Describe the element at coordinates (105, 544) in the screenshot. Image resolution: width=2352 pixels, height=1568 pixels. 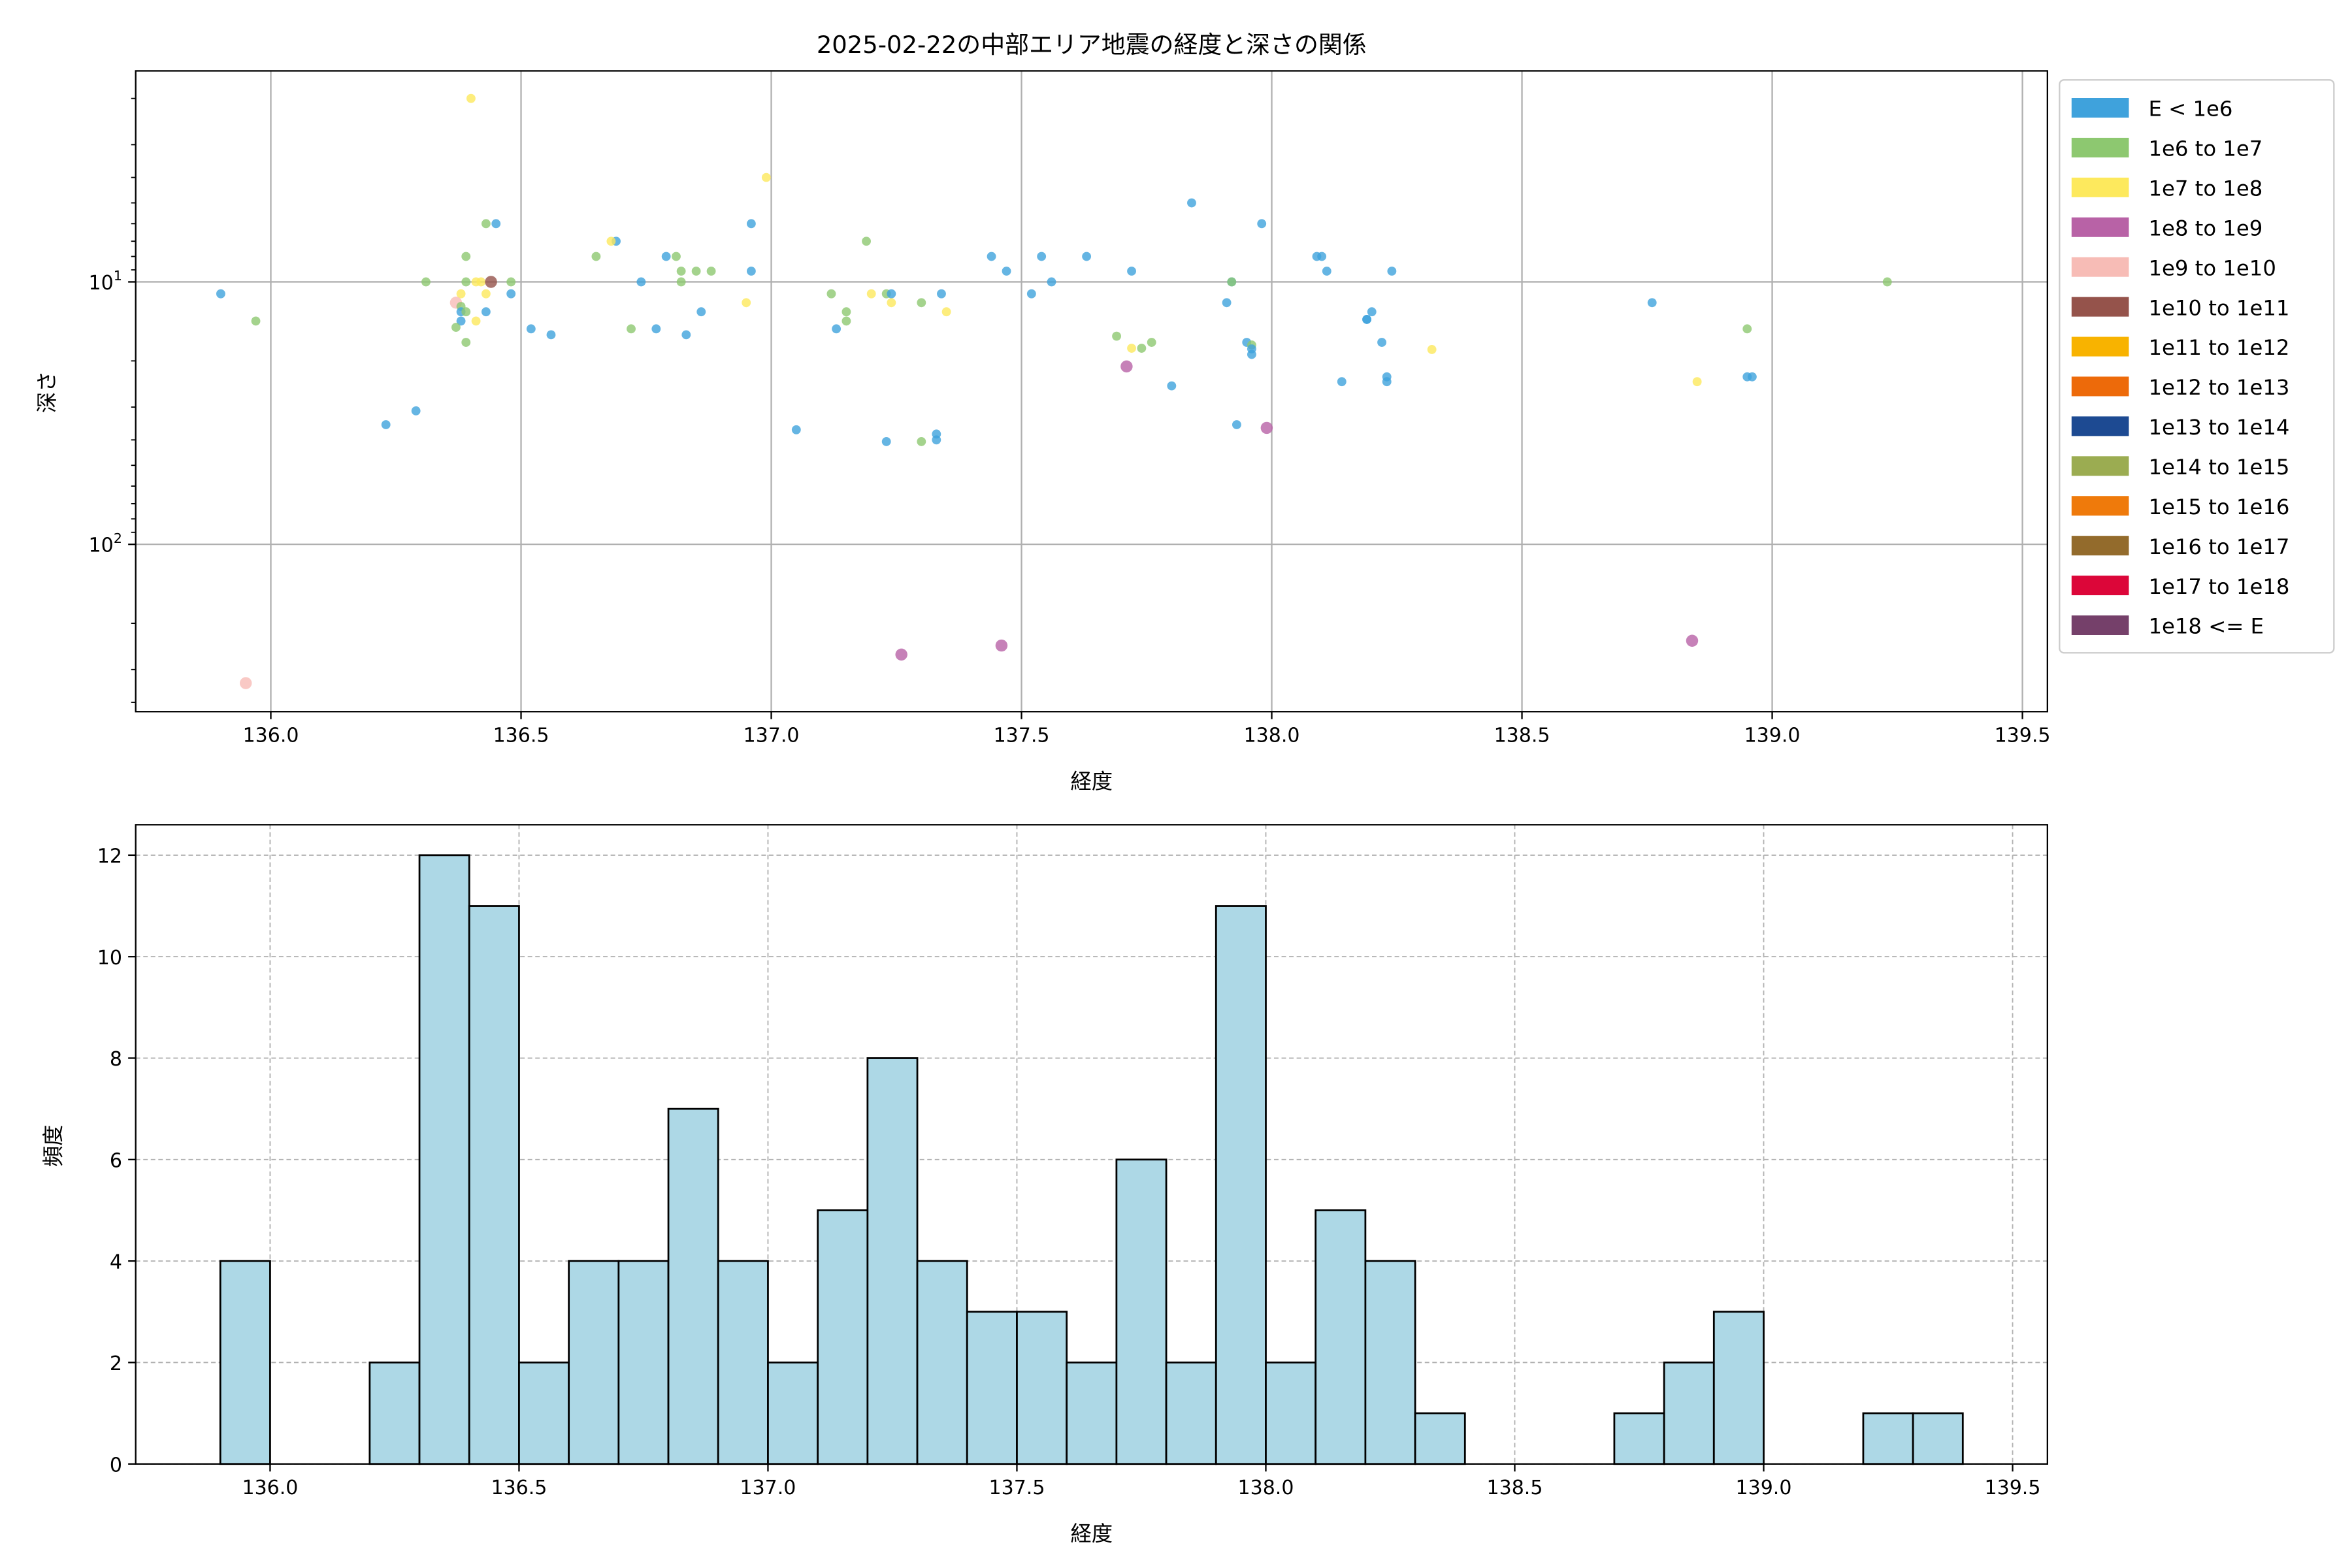
I see `y-tick-label: 10²` at that location.